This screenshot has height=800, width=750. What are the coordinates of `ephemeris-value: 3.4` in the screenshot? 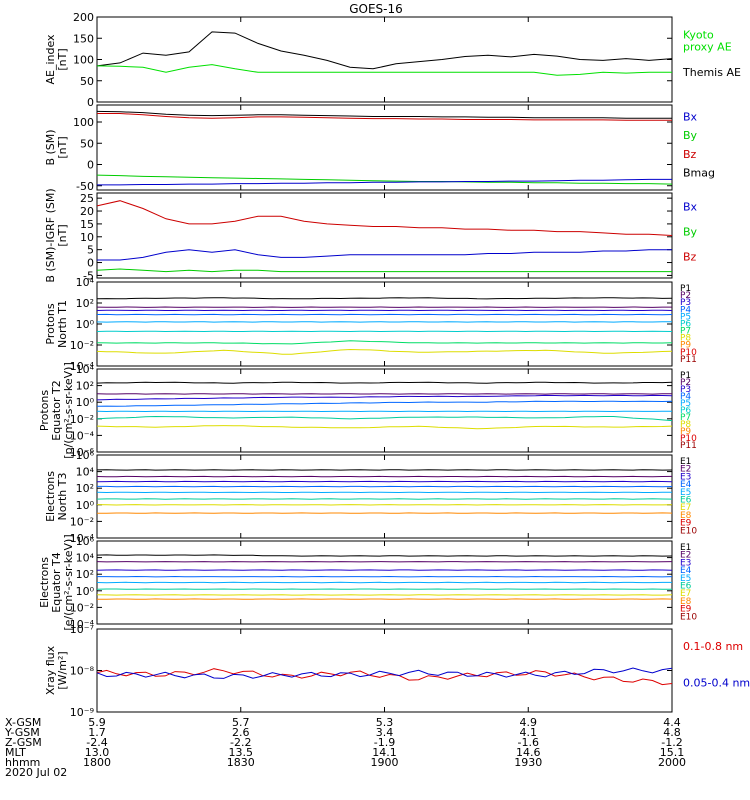 It's located at (385, 732).